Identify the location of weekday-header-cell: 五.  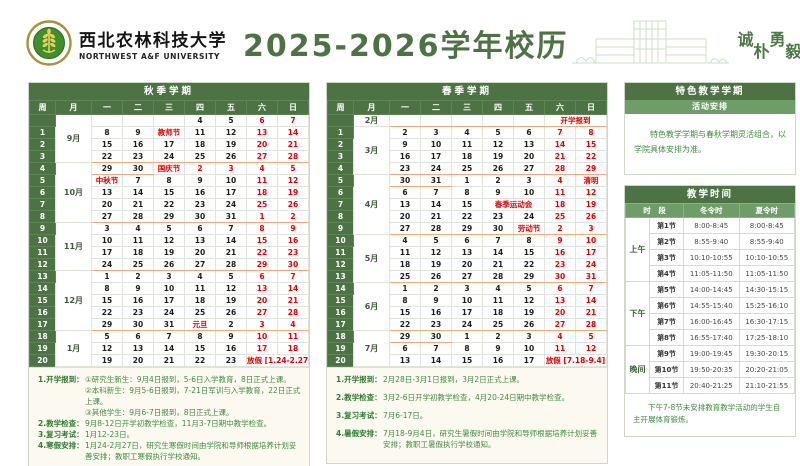
(231, 107).